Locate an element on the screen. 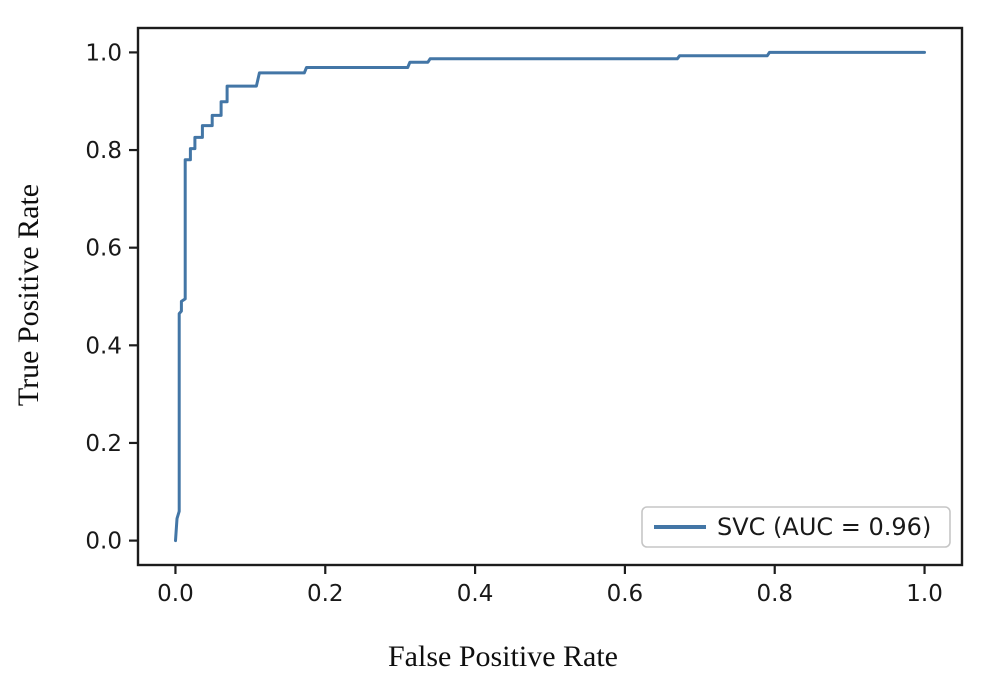 The height and width of the screenshot is (690, 992). y-tick-label: 1.0 is located at coordinates (103, 53).